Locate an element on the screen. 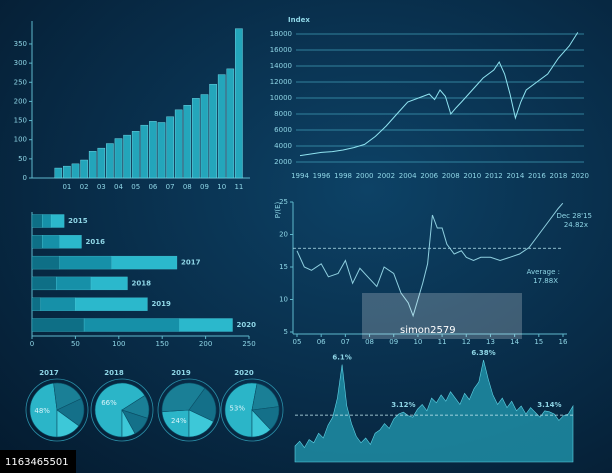 This screenshot has width=612, height=473. value-label: 3.14% is located at coordinates (549, 405).